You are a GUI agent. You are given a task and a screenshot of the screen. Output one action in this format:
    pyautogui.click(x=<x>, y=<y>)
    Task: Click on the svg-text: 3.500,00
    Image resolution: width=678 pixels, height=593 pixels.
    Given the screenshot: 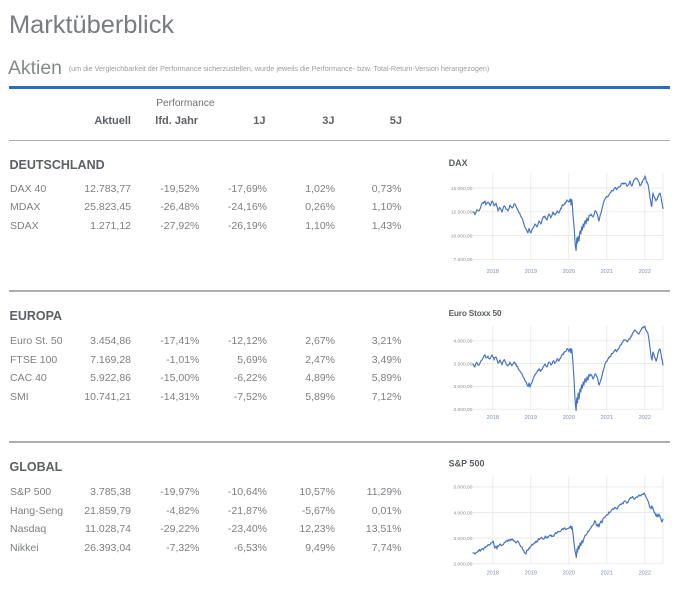 What is the action you would take?
    pyautogui.click(x=462, y=364)
    